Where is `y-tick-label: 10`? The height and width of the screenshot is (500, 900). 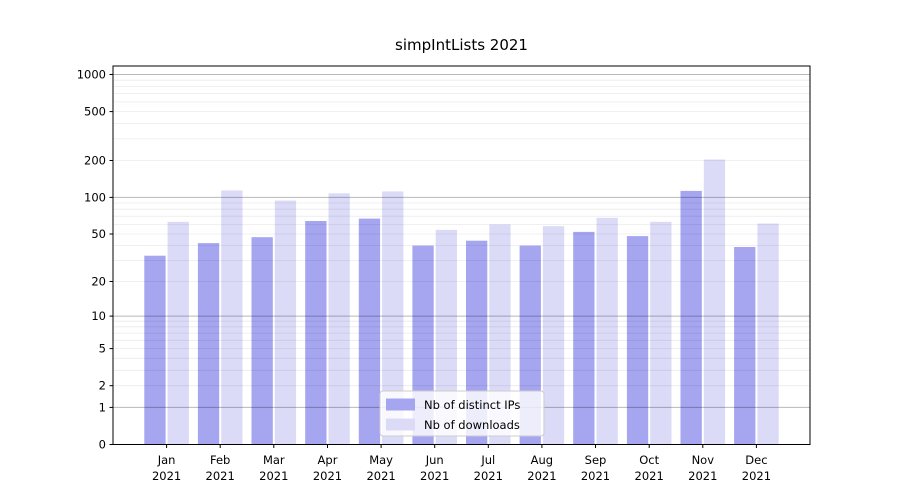 y-tick-label: 10 is located at coordinates (98, 316).